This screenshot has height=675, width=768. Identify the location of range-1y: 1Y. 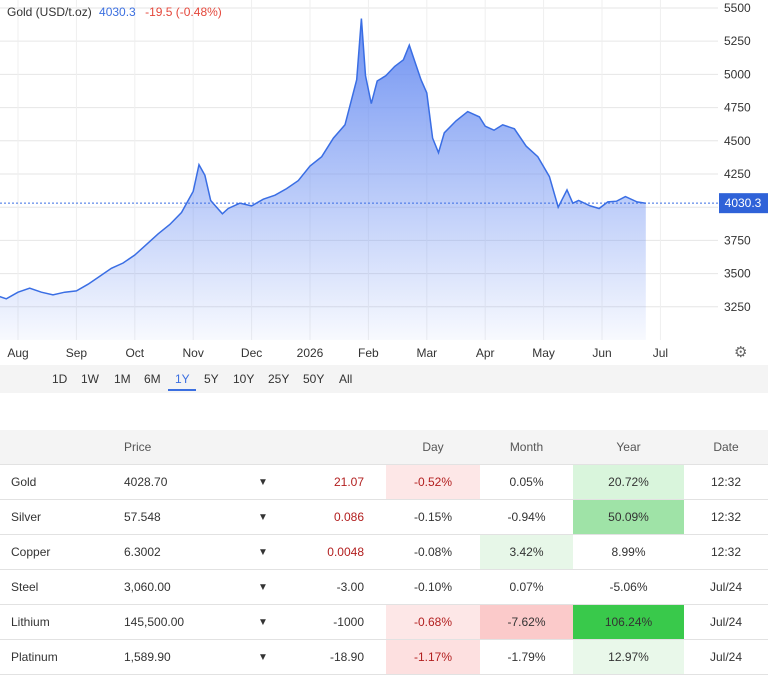
(182, 379).